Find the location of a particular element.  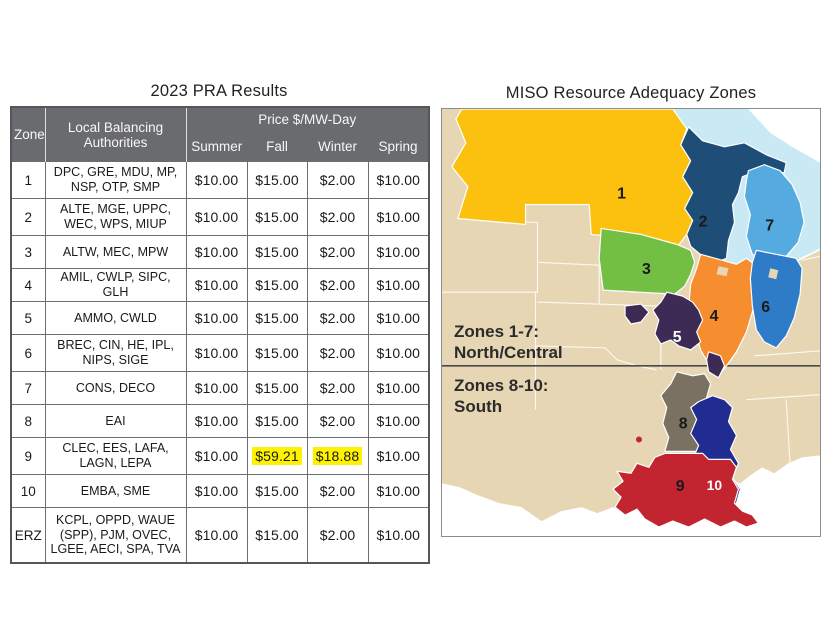

zone-cell: 7 is located at coordinates (28, 388).